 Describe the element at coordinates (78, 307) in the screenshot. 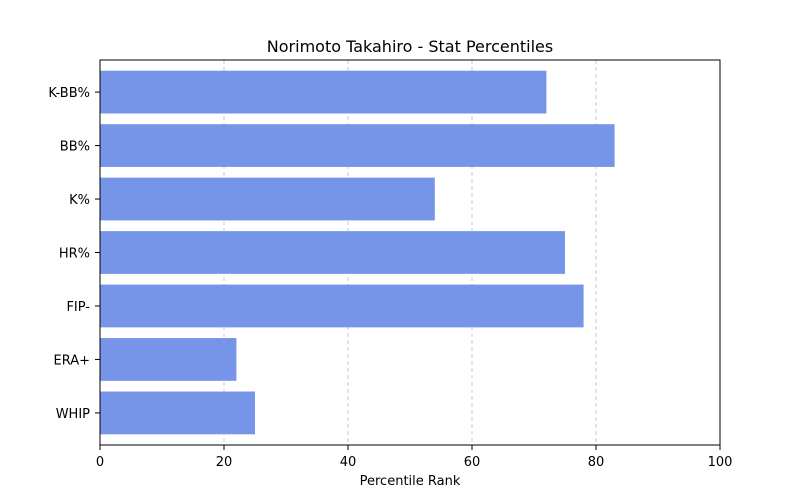

I see `y-tick-label: FIP-` at that location.